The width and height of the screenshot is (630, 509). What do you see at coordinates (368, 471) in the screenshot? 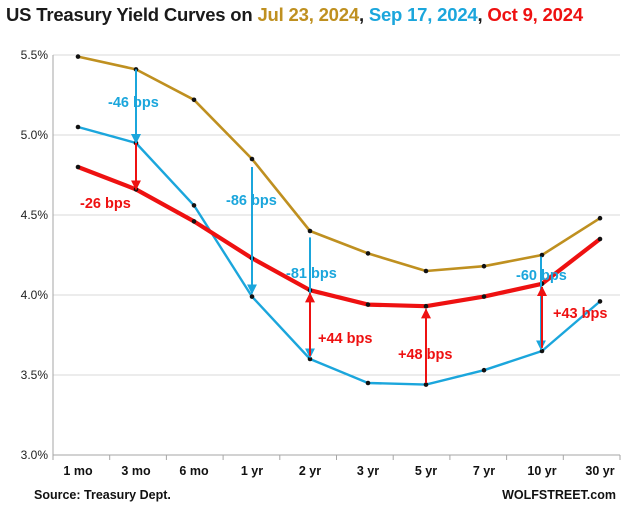
I see `x-tick-label: 3 yr` at bounding box center [368, 471].